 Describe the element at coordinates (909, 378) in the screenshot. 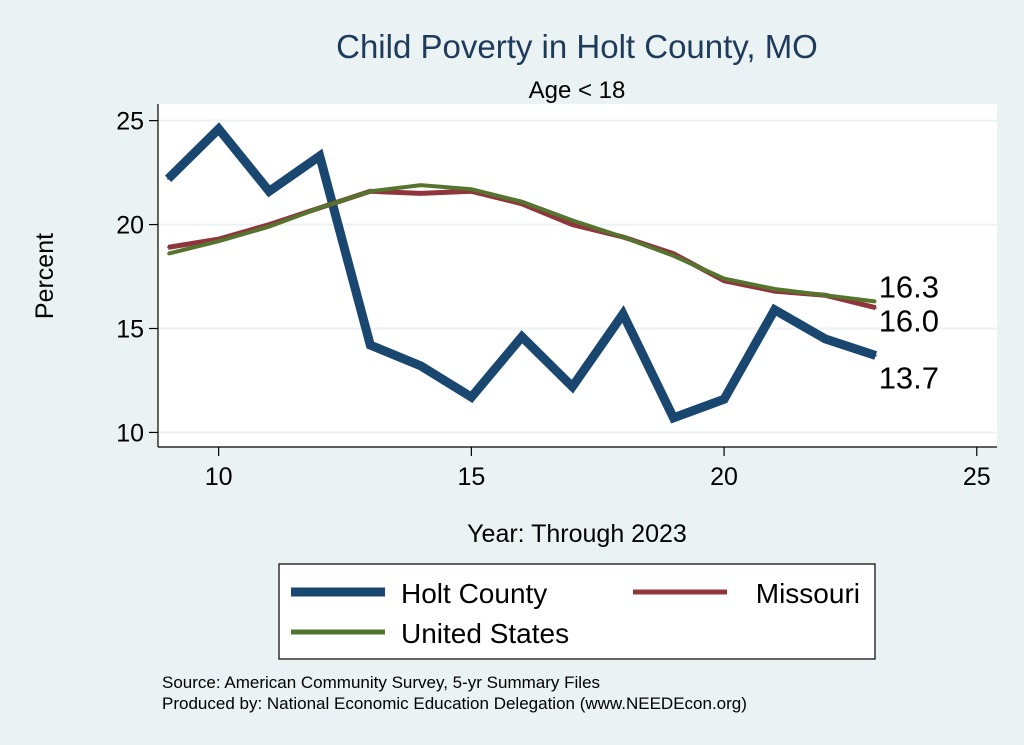

I see `end-label-holt-county: 13.7` at that location.